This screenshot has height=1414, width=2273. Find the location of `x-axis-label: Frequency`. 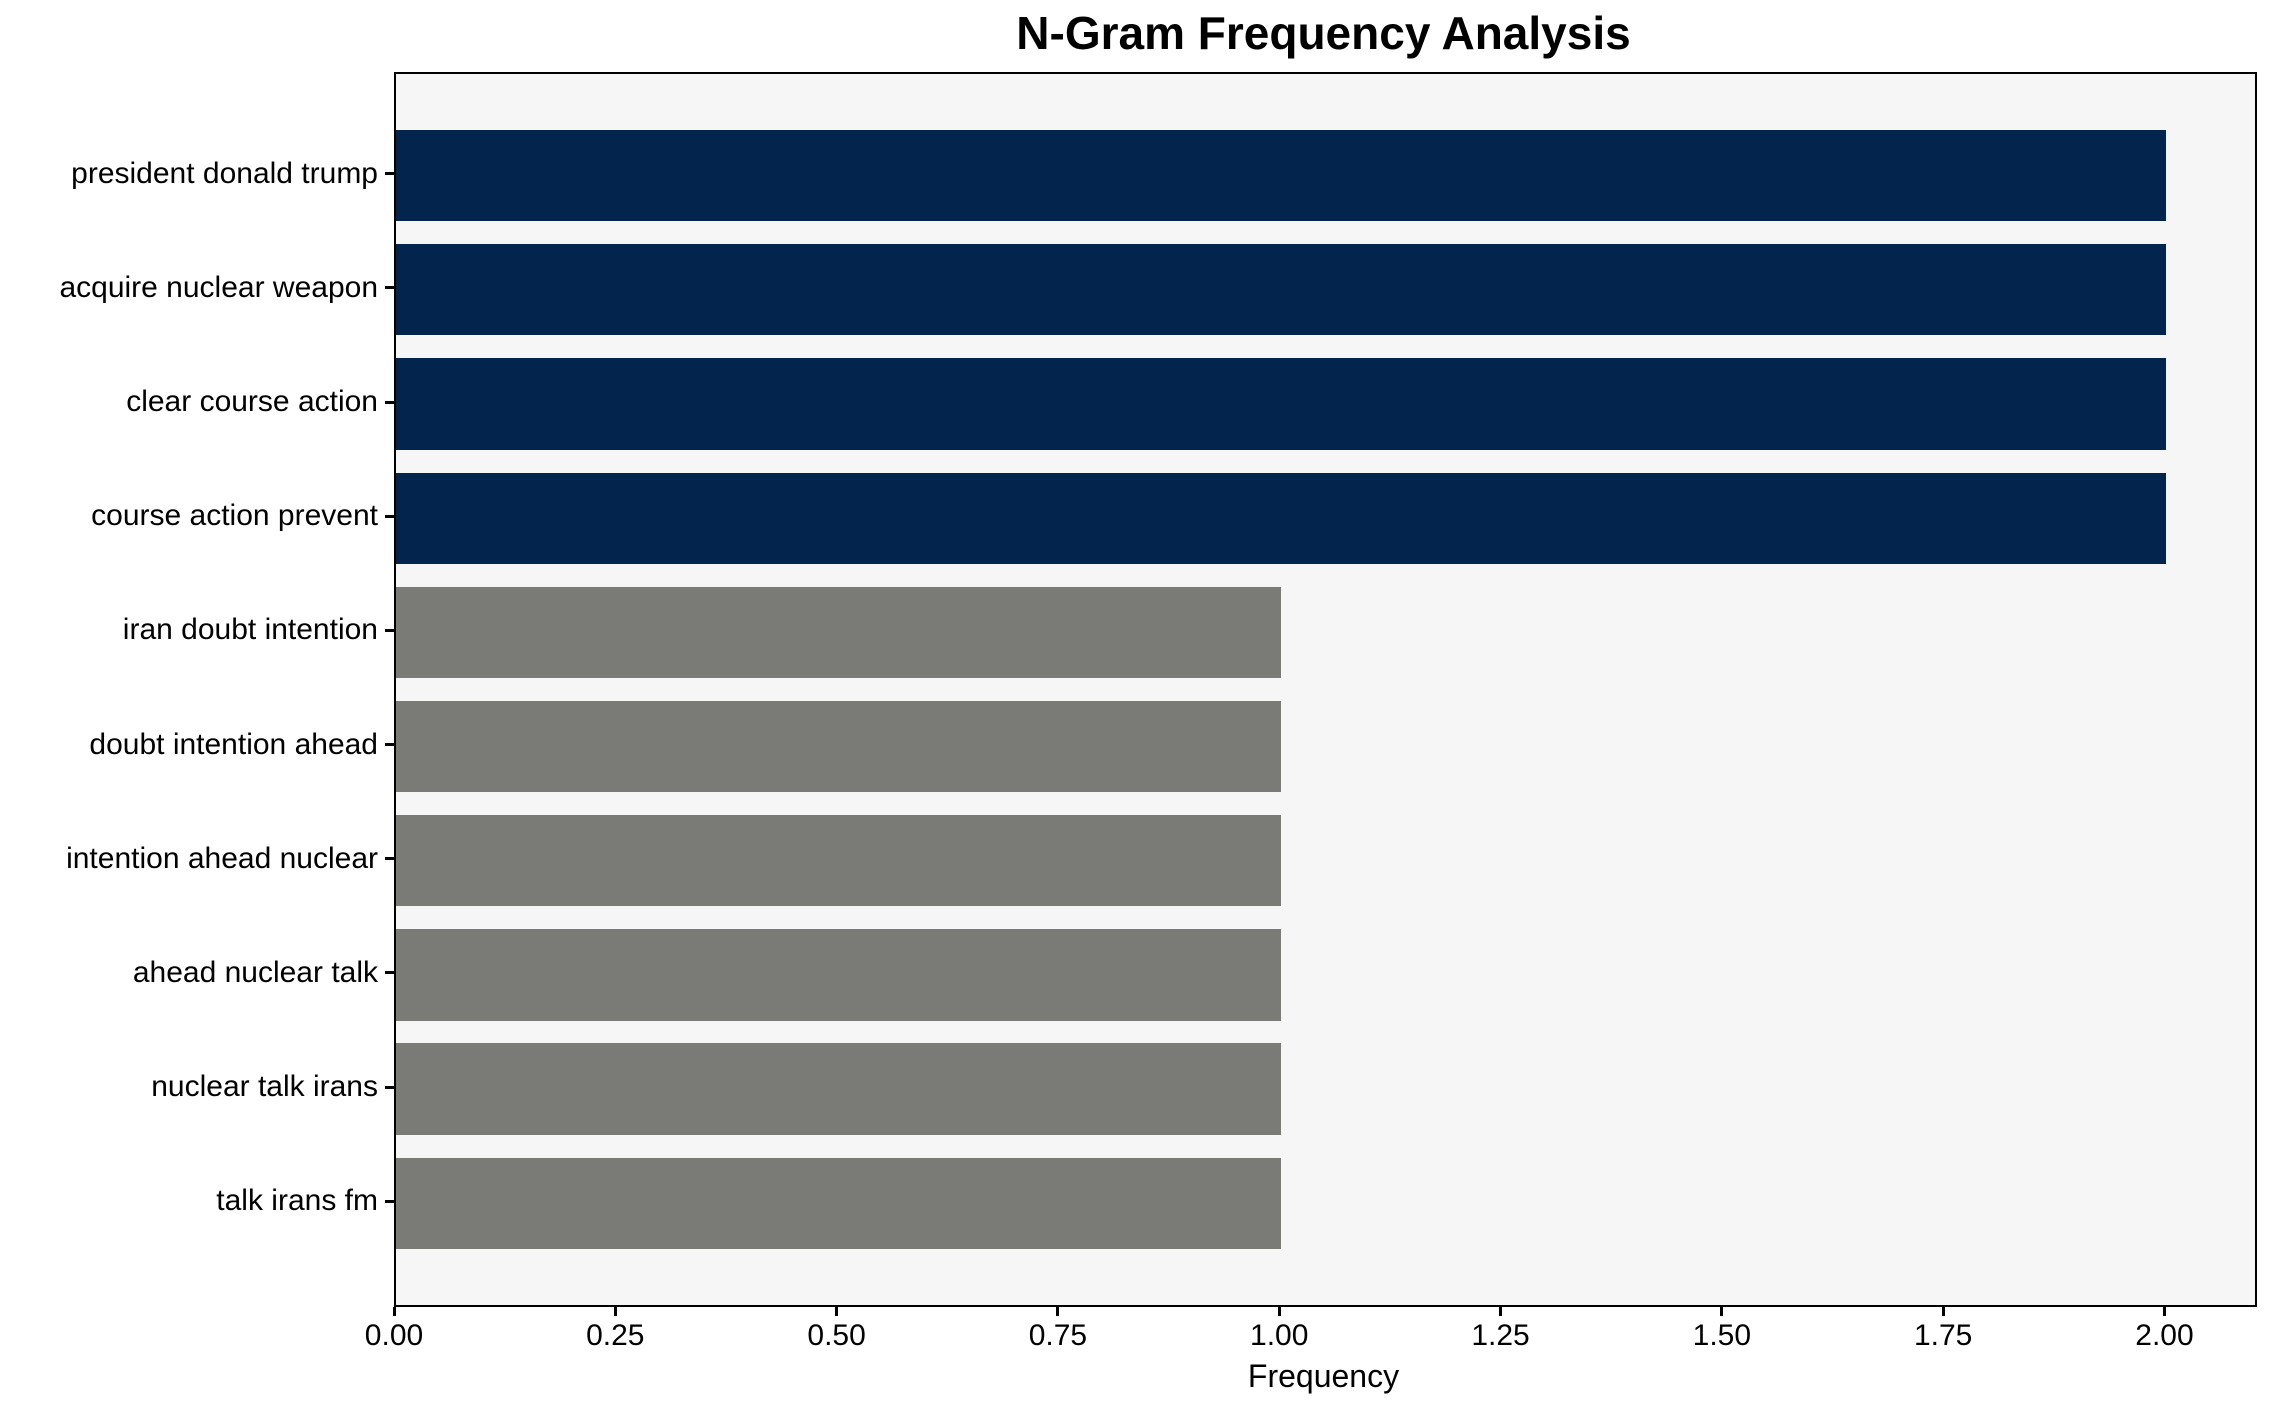

x-axis-label: Frequency is located at coordinates (1323, 1376).